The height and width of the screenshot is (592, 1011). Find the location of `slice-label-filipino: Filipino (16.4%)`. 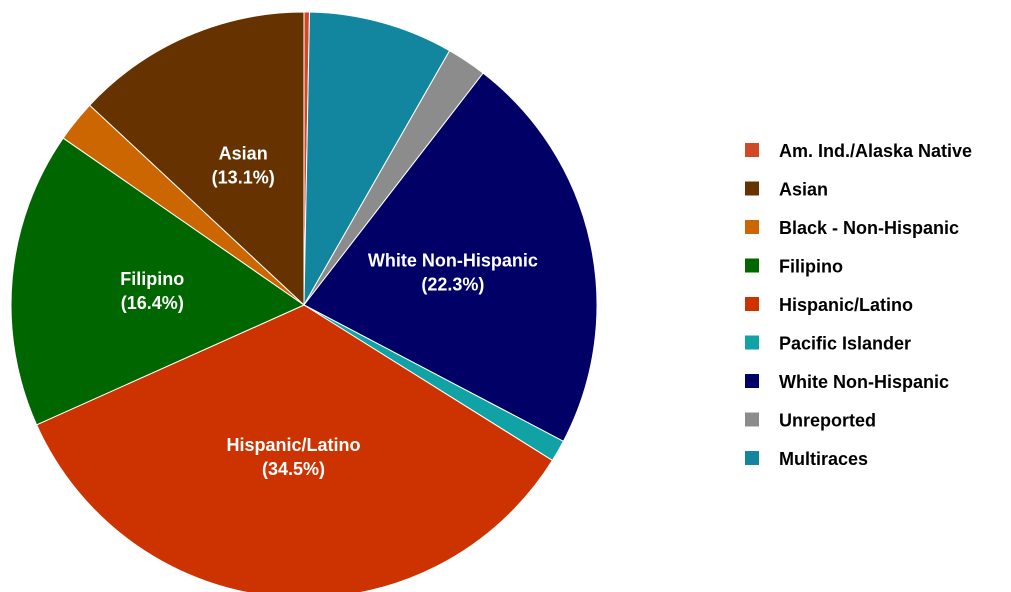

slice-label-filipino: Filipino (16.4%) is located at coordinates (152, 291).